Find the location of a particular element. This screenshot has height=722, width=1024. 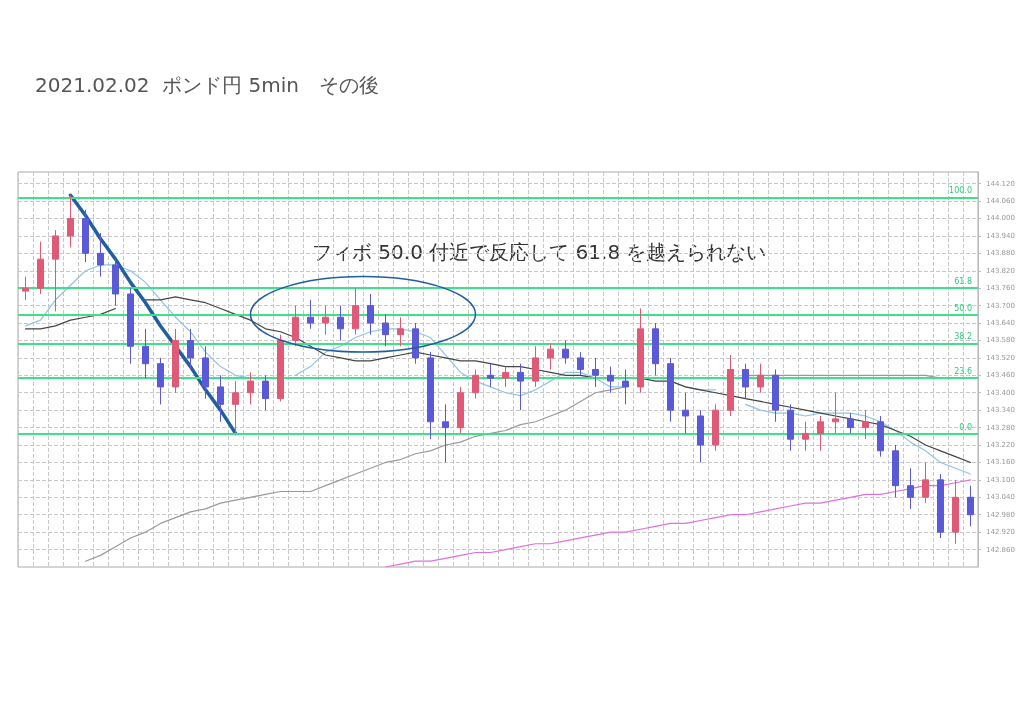

annotation: 100.0 is located at coordinates (960, 191).